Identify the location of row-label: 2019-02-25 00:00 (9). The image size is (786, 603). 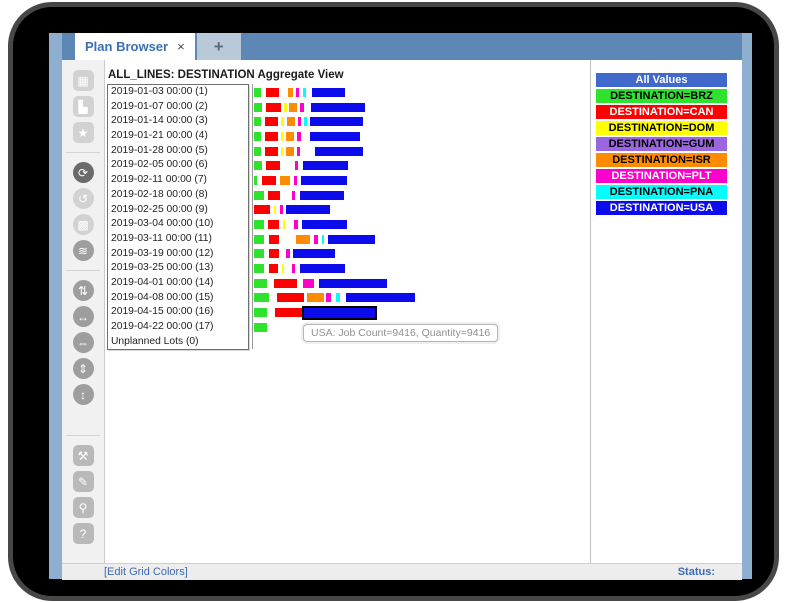
(159, 209).